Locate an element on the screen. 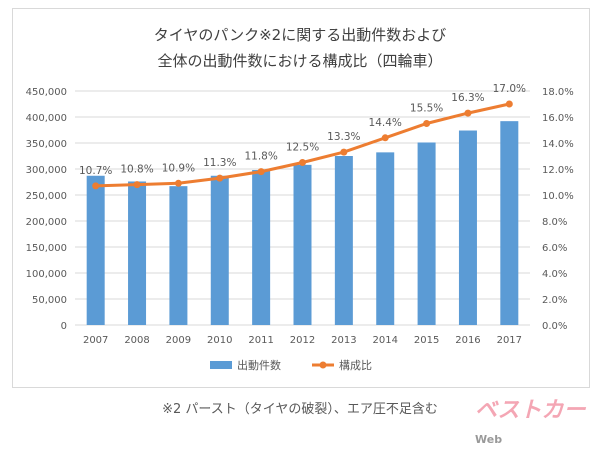 The image size is (600, 449). x-tick-label: 2015 is located at coordinates (426, 340).